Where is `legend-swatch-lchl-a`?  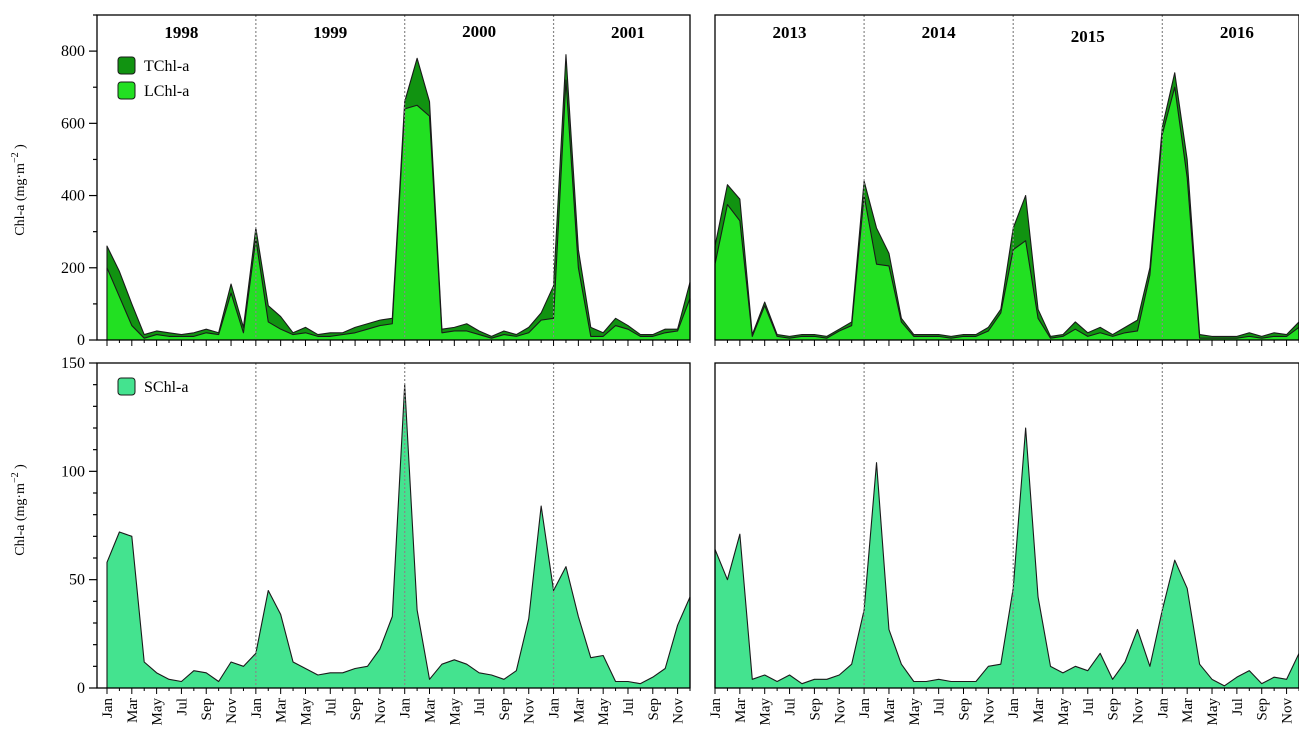 legend-swatch-lchl-a is located at coordinates (126, 90).